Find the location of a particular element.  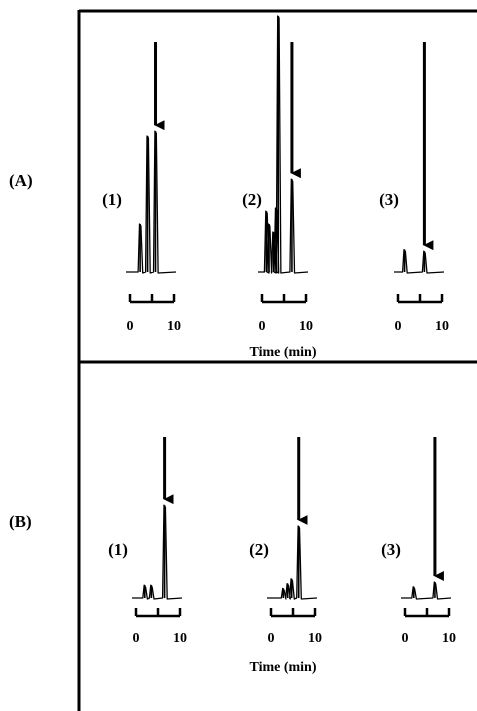

chromatogram-b-1: (1) 0 10 is located at coordinates (147, 541).